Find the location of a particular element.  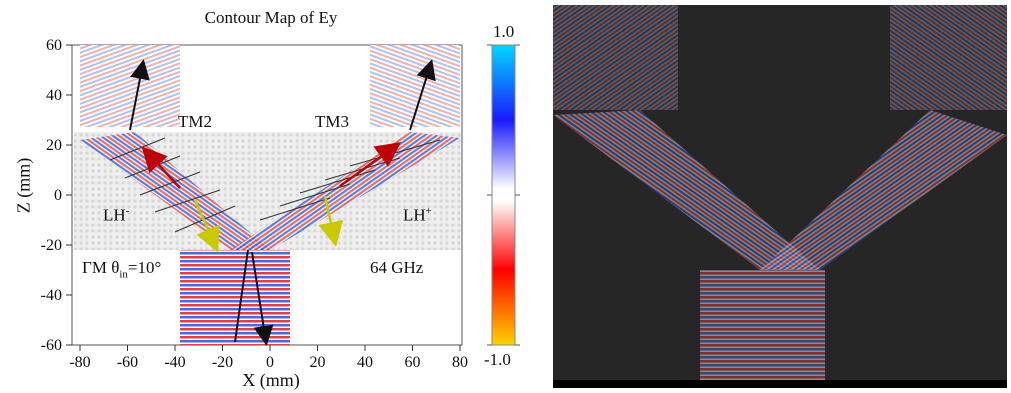

y-tick-label: 40 is located at coordinates (54, 95).